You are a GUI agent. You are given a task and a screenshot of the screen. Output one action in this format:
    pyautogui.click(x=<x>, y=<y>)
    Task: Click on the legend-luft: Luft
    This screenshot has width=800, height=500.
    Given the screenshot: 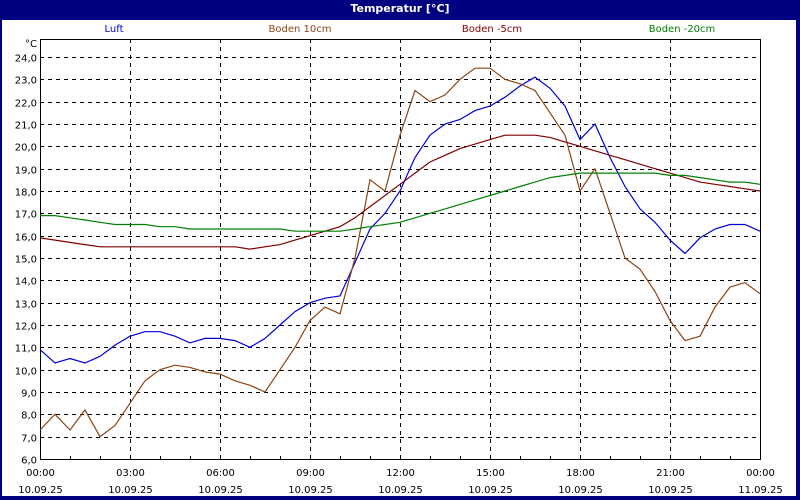 What is the action you would take?
    pyautogui.click(x=114, y=29)
    